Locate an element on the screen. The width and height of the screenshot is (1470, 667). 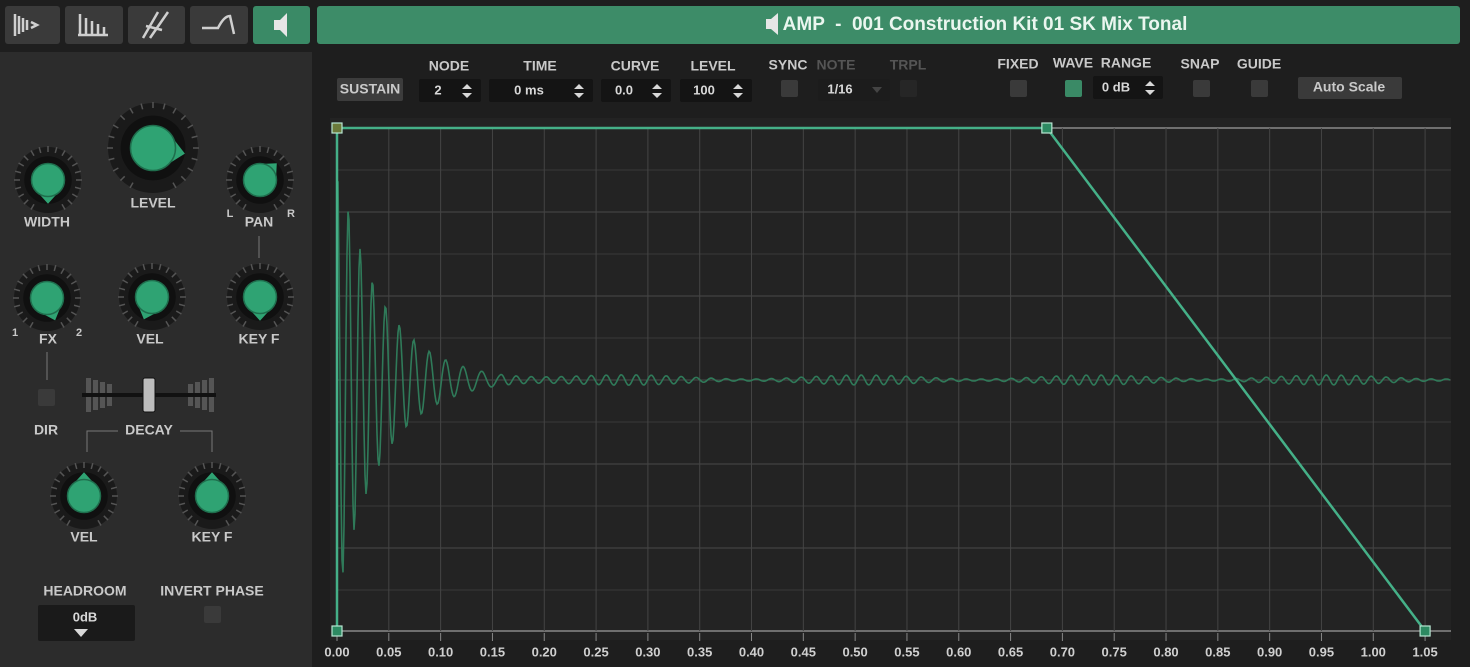
field-value: 0 ms is located at coordinates (529, 89).